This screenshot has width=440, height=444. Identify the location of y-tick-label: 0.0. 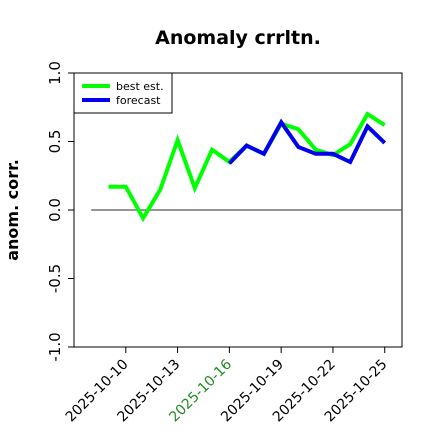
(55, 210).